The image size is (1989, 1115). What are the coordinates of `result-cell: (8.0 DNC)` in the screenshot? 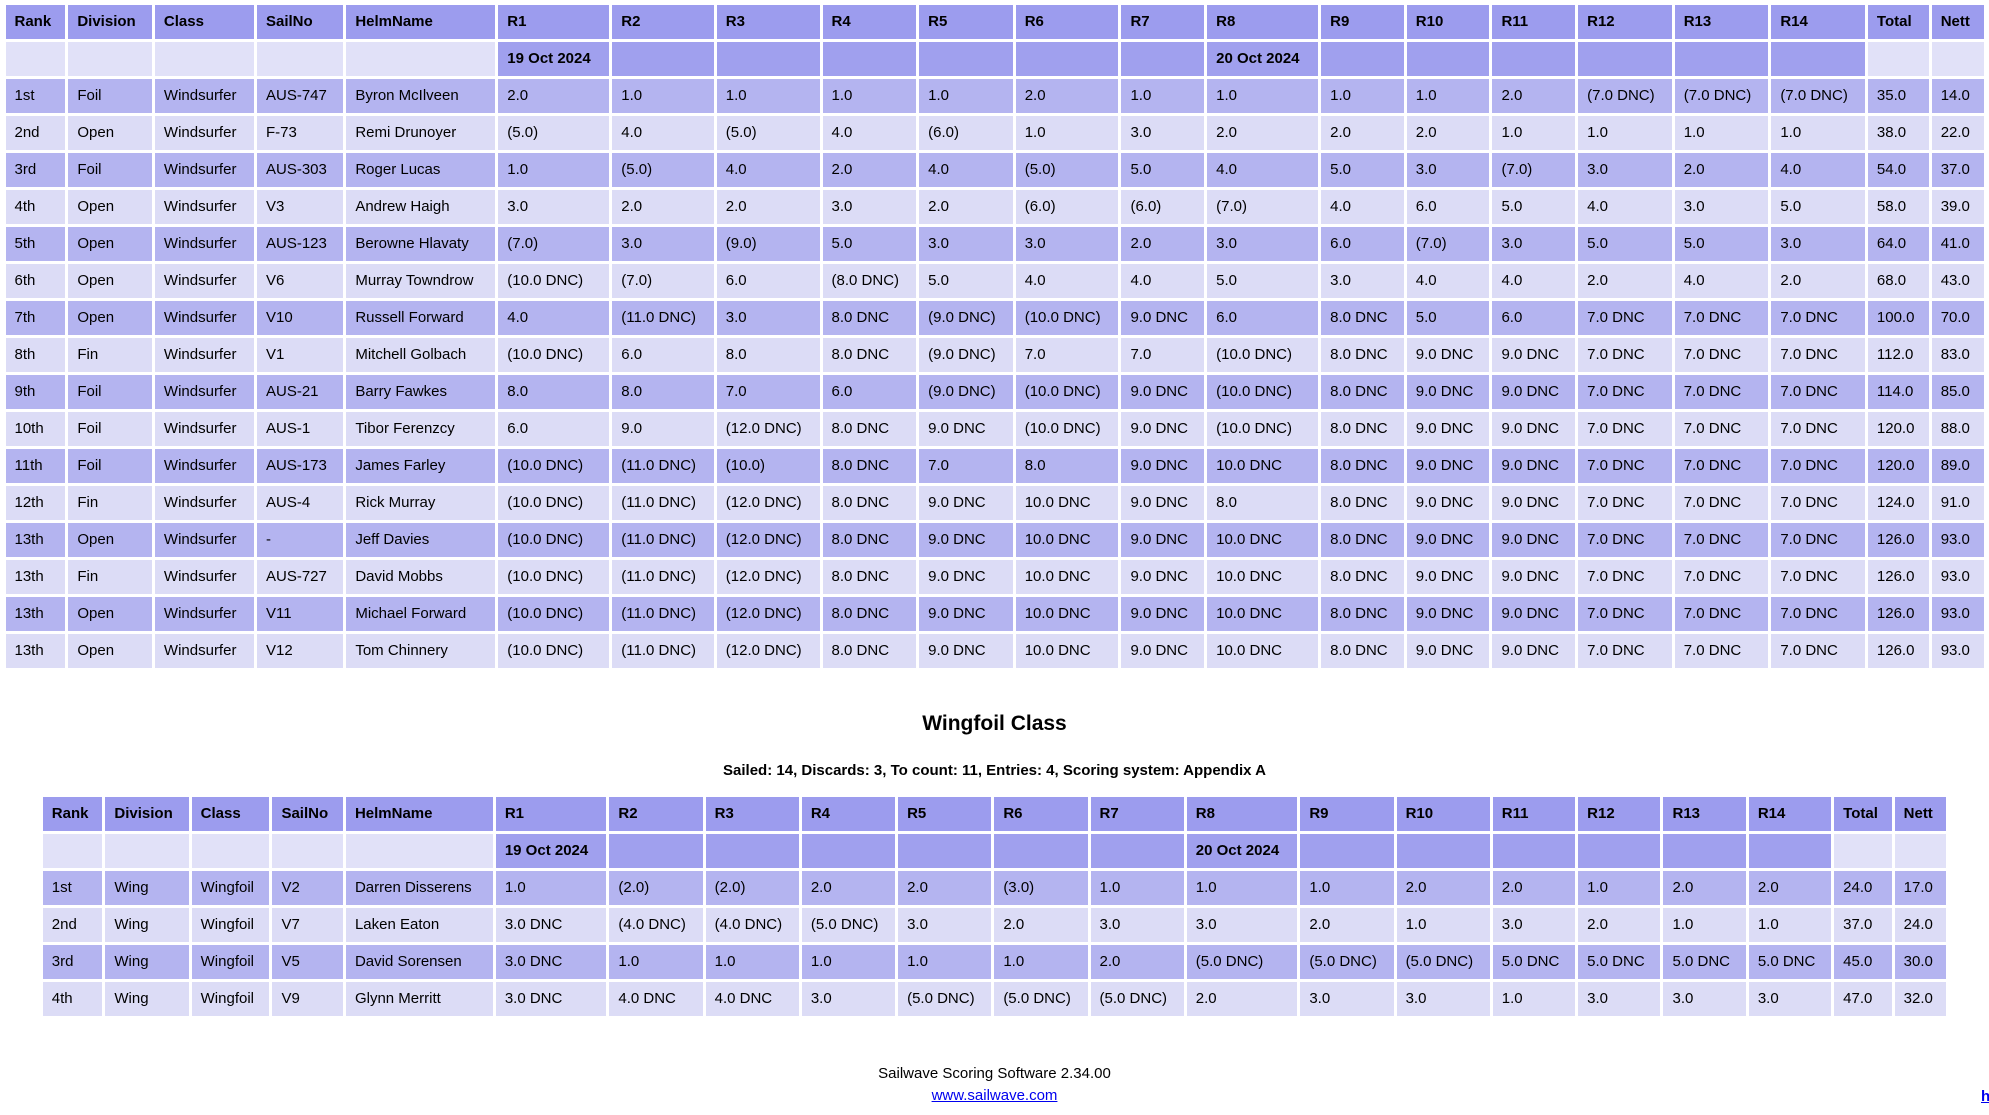 It's located at (869, 281).